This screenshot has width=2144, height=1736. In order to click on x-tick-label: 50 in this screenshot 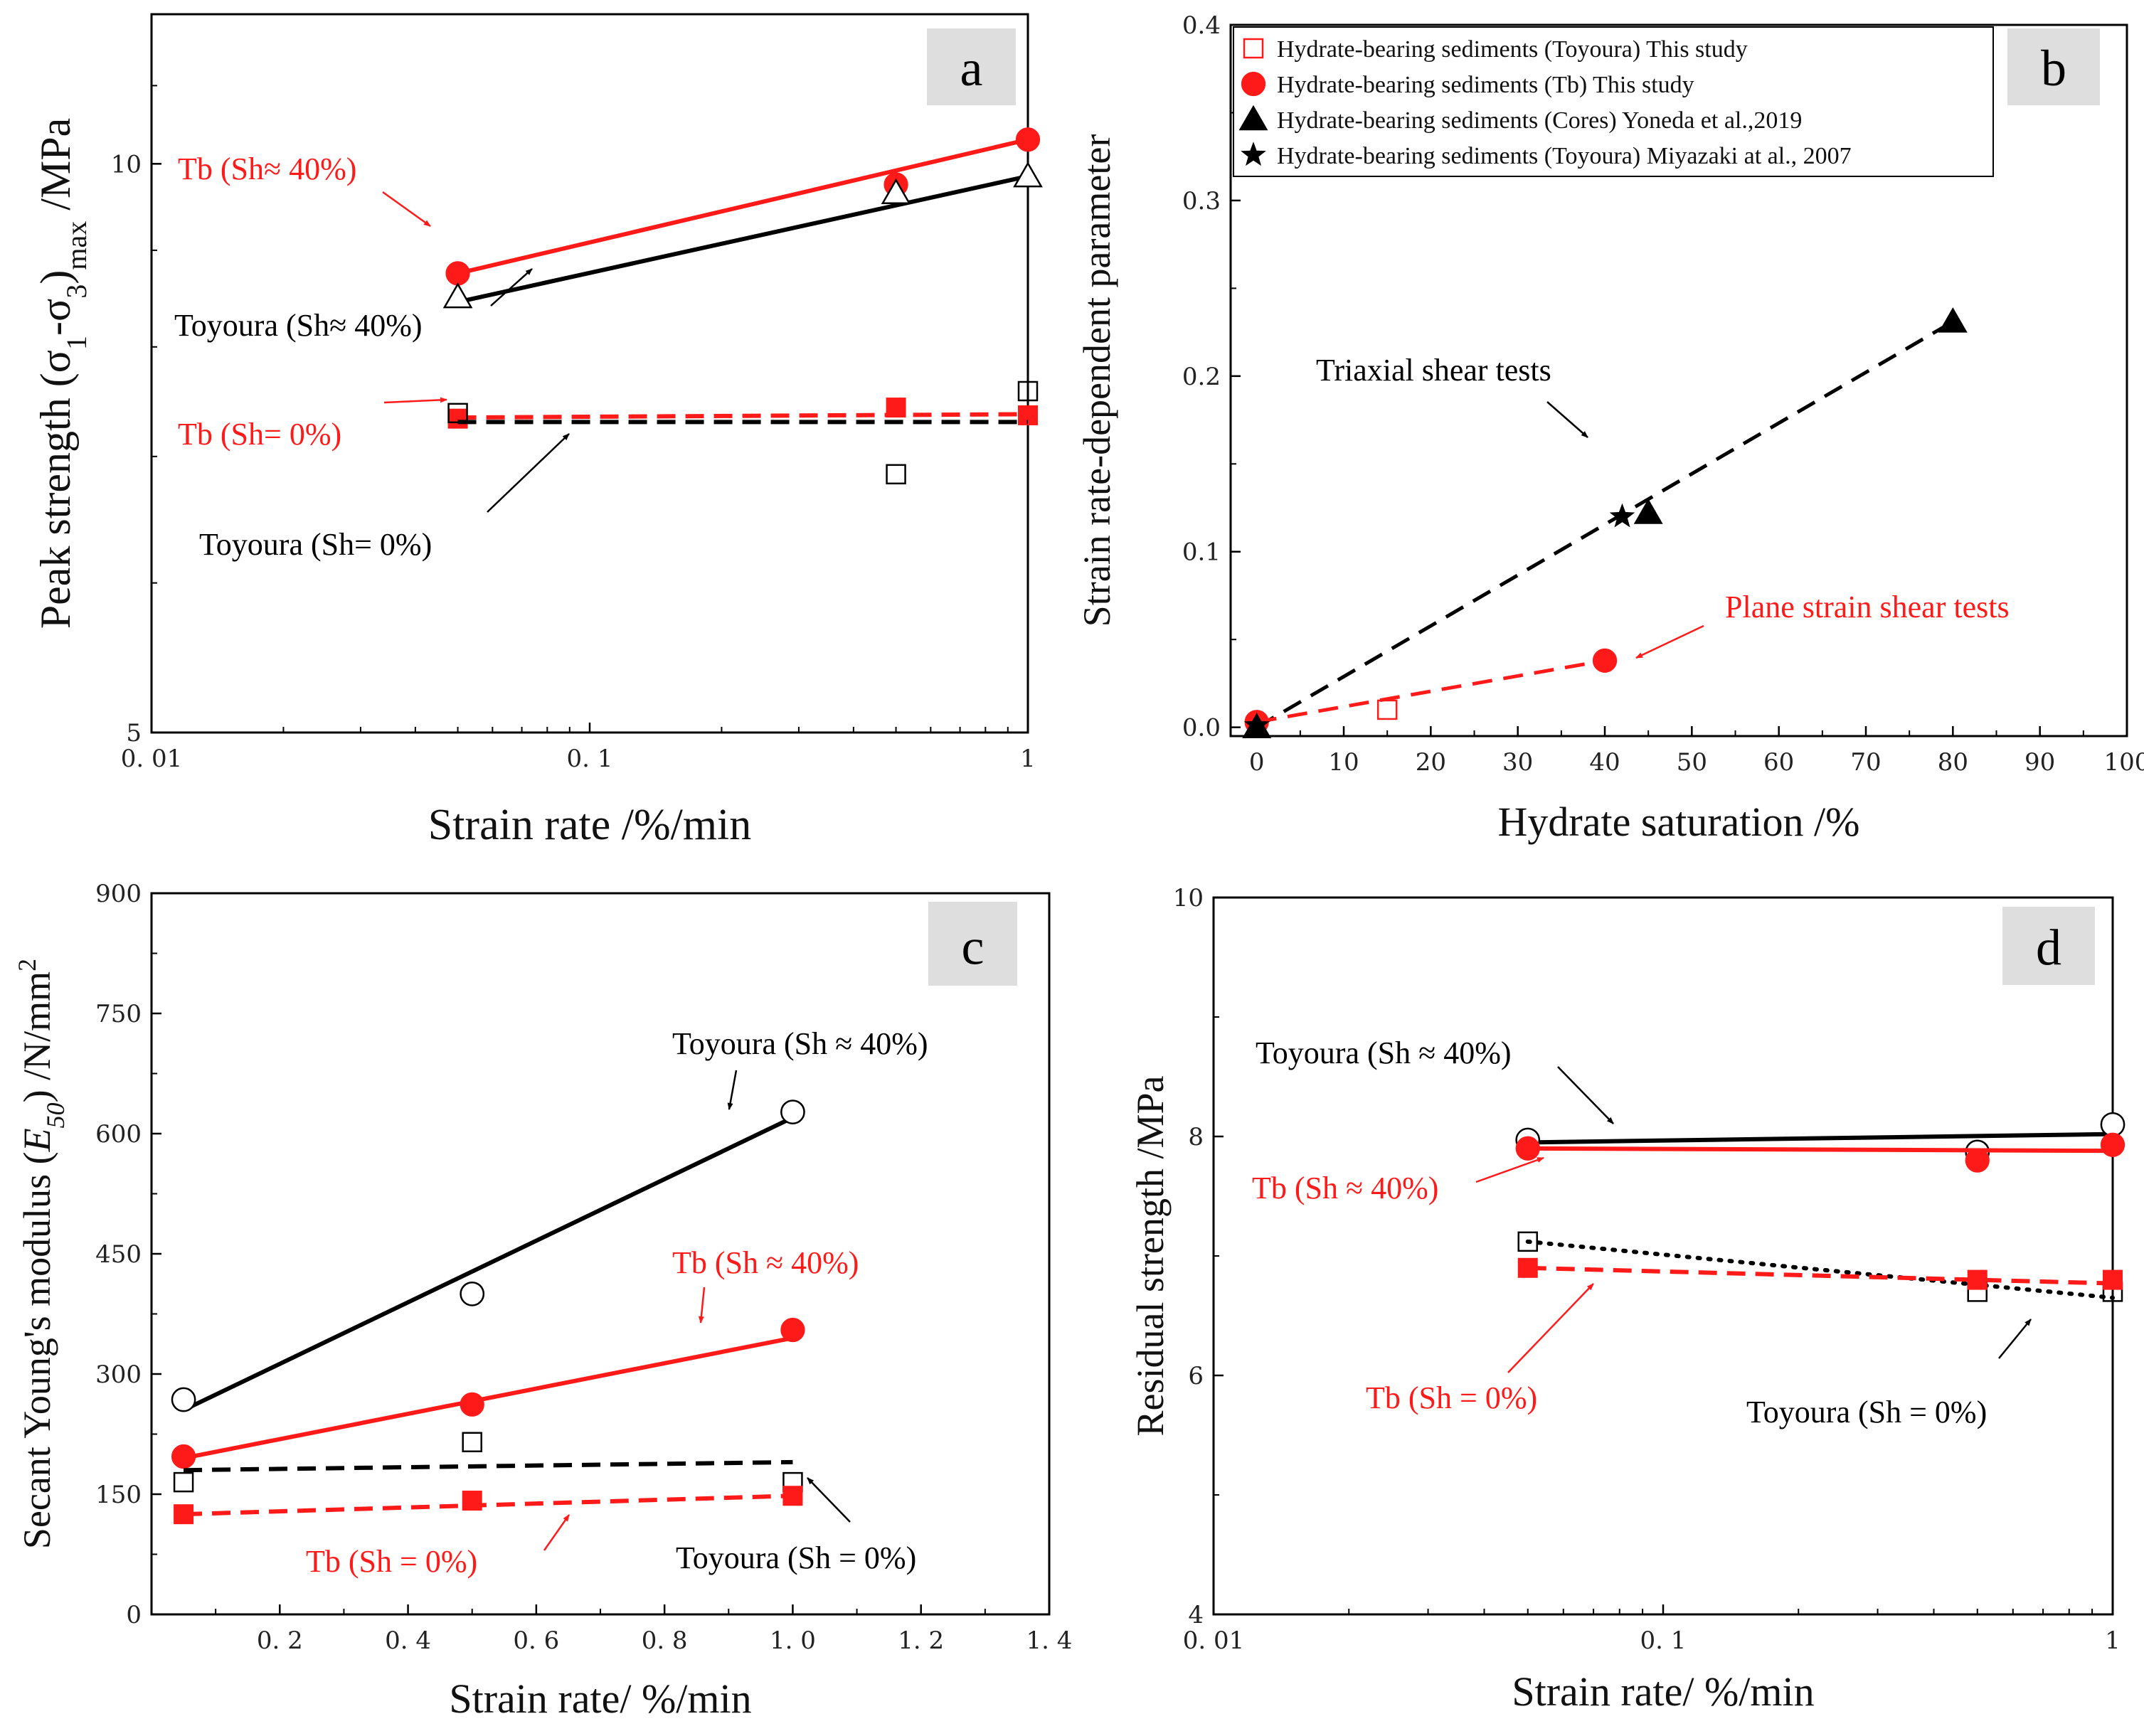, I will do `click(1692, 762)`.